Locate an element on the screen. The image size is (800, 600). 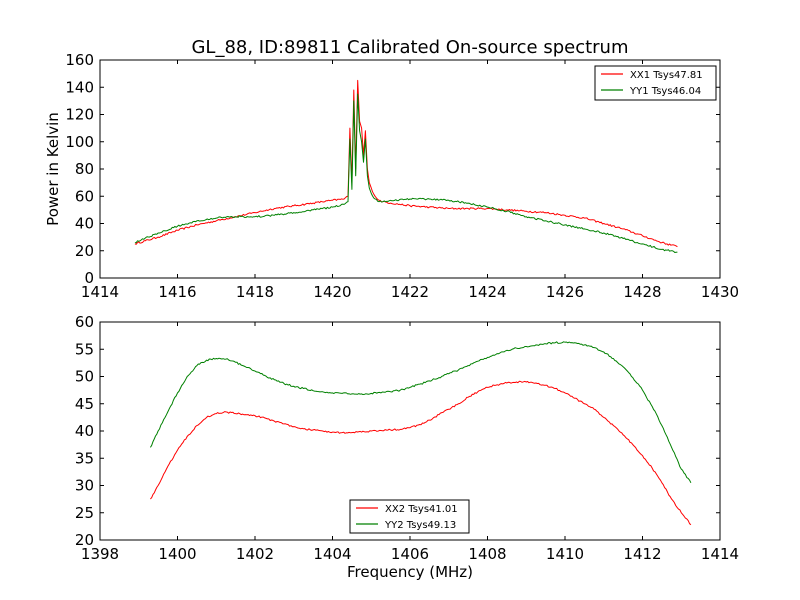
top-legend-label-yy1: YY1 Tsys46.04 is located at coordinates (665, 91).